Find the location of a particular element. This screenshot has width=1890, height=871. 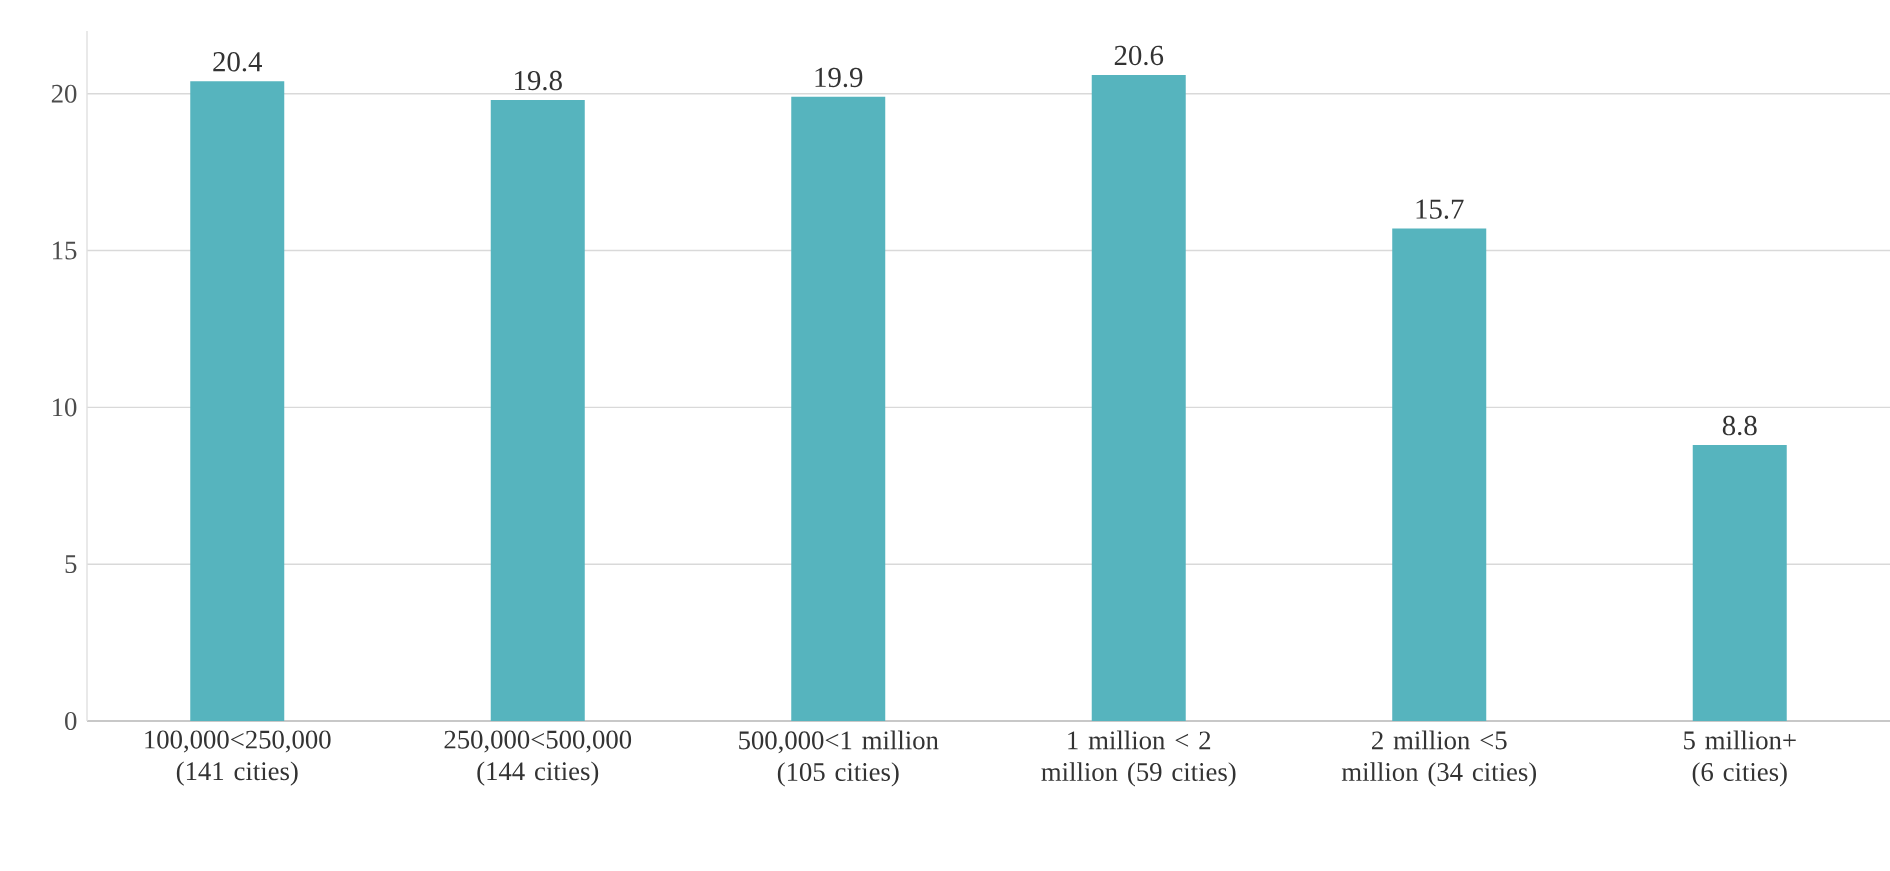

y-tick-label: 0 is located at coordinates (71, 721).